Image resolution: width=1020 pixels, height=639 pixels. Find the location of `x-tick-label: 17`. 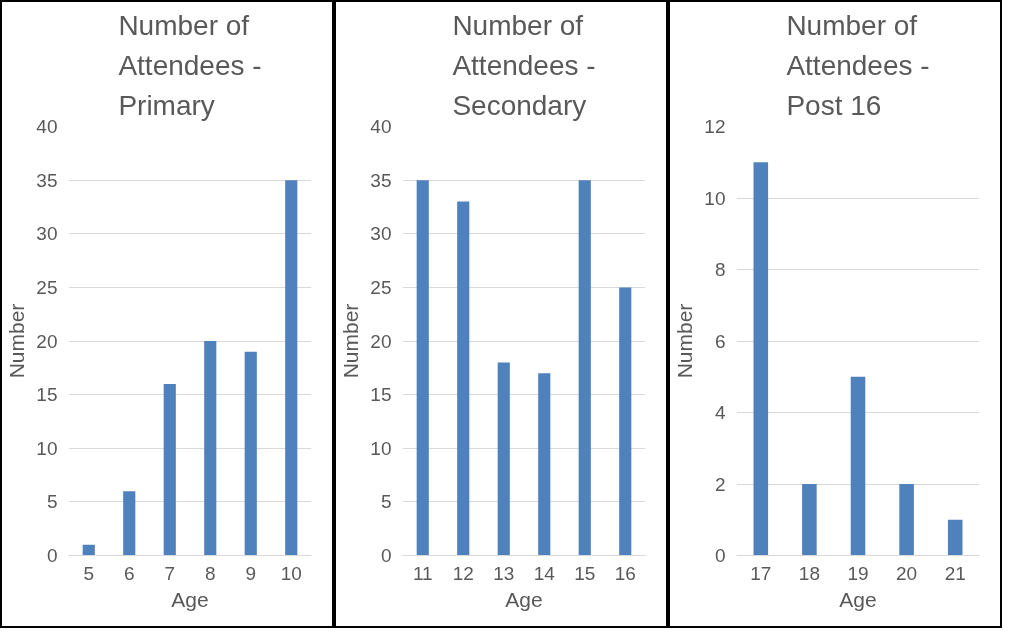

x-tick-label: 17 is located at coordinates (761, 573).